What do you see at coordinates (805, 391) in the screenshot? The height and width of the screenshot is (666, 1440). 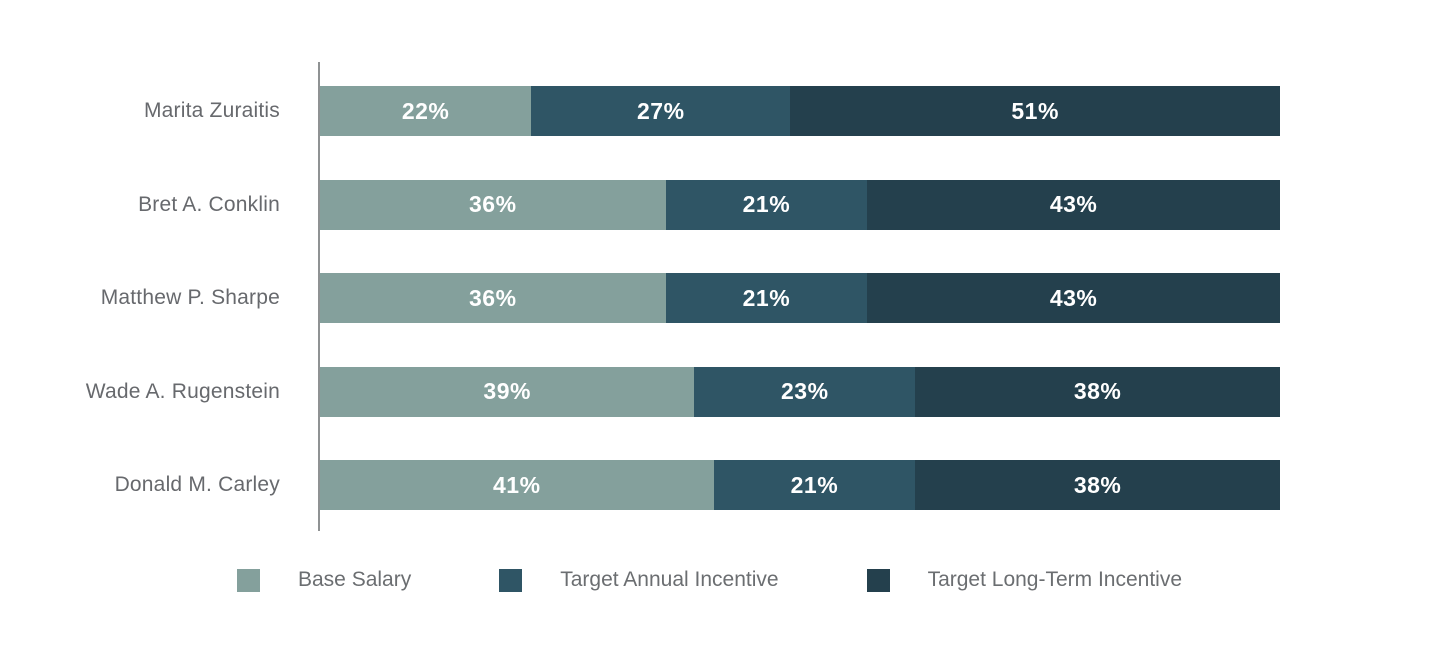 I see `bar-segment: 23%` at bounding box center [805, 391].